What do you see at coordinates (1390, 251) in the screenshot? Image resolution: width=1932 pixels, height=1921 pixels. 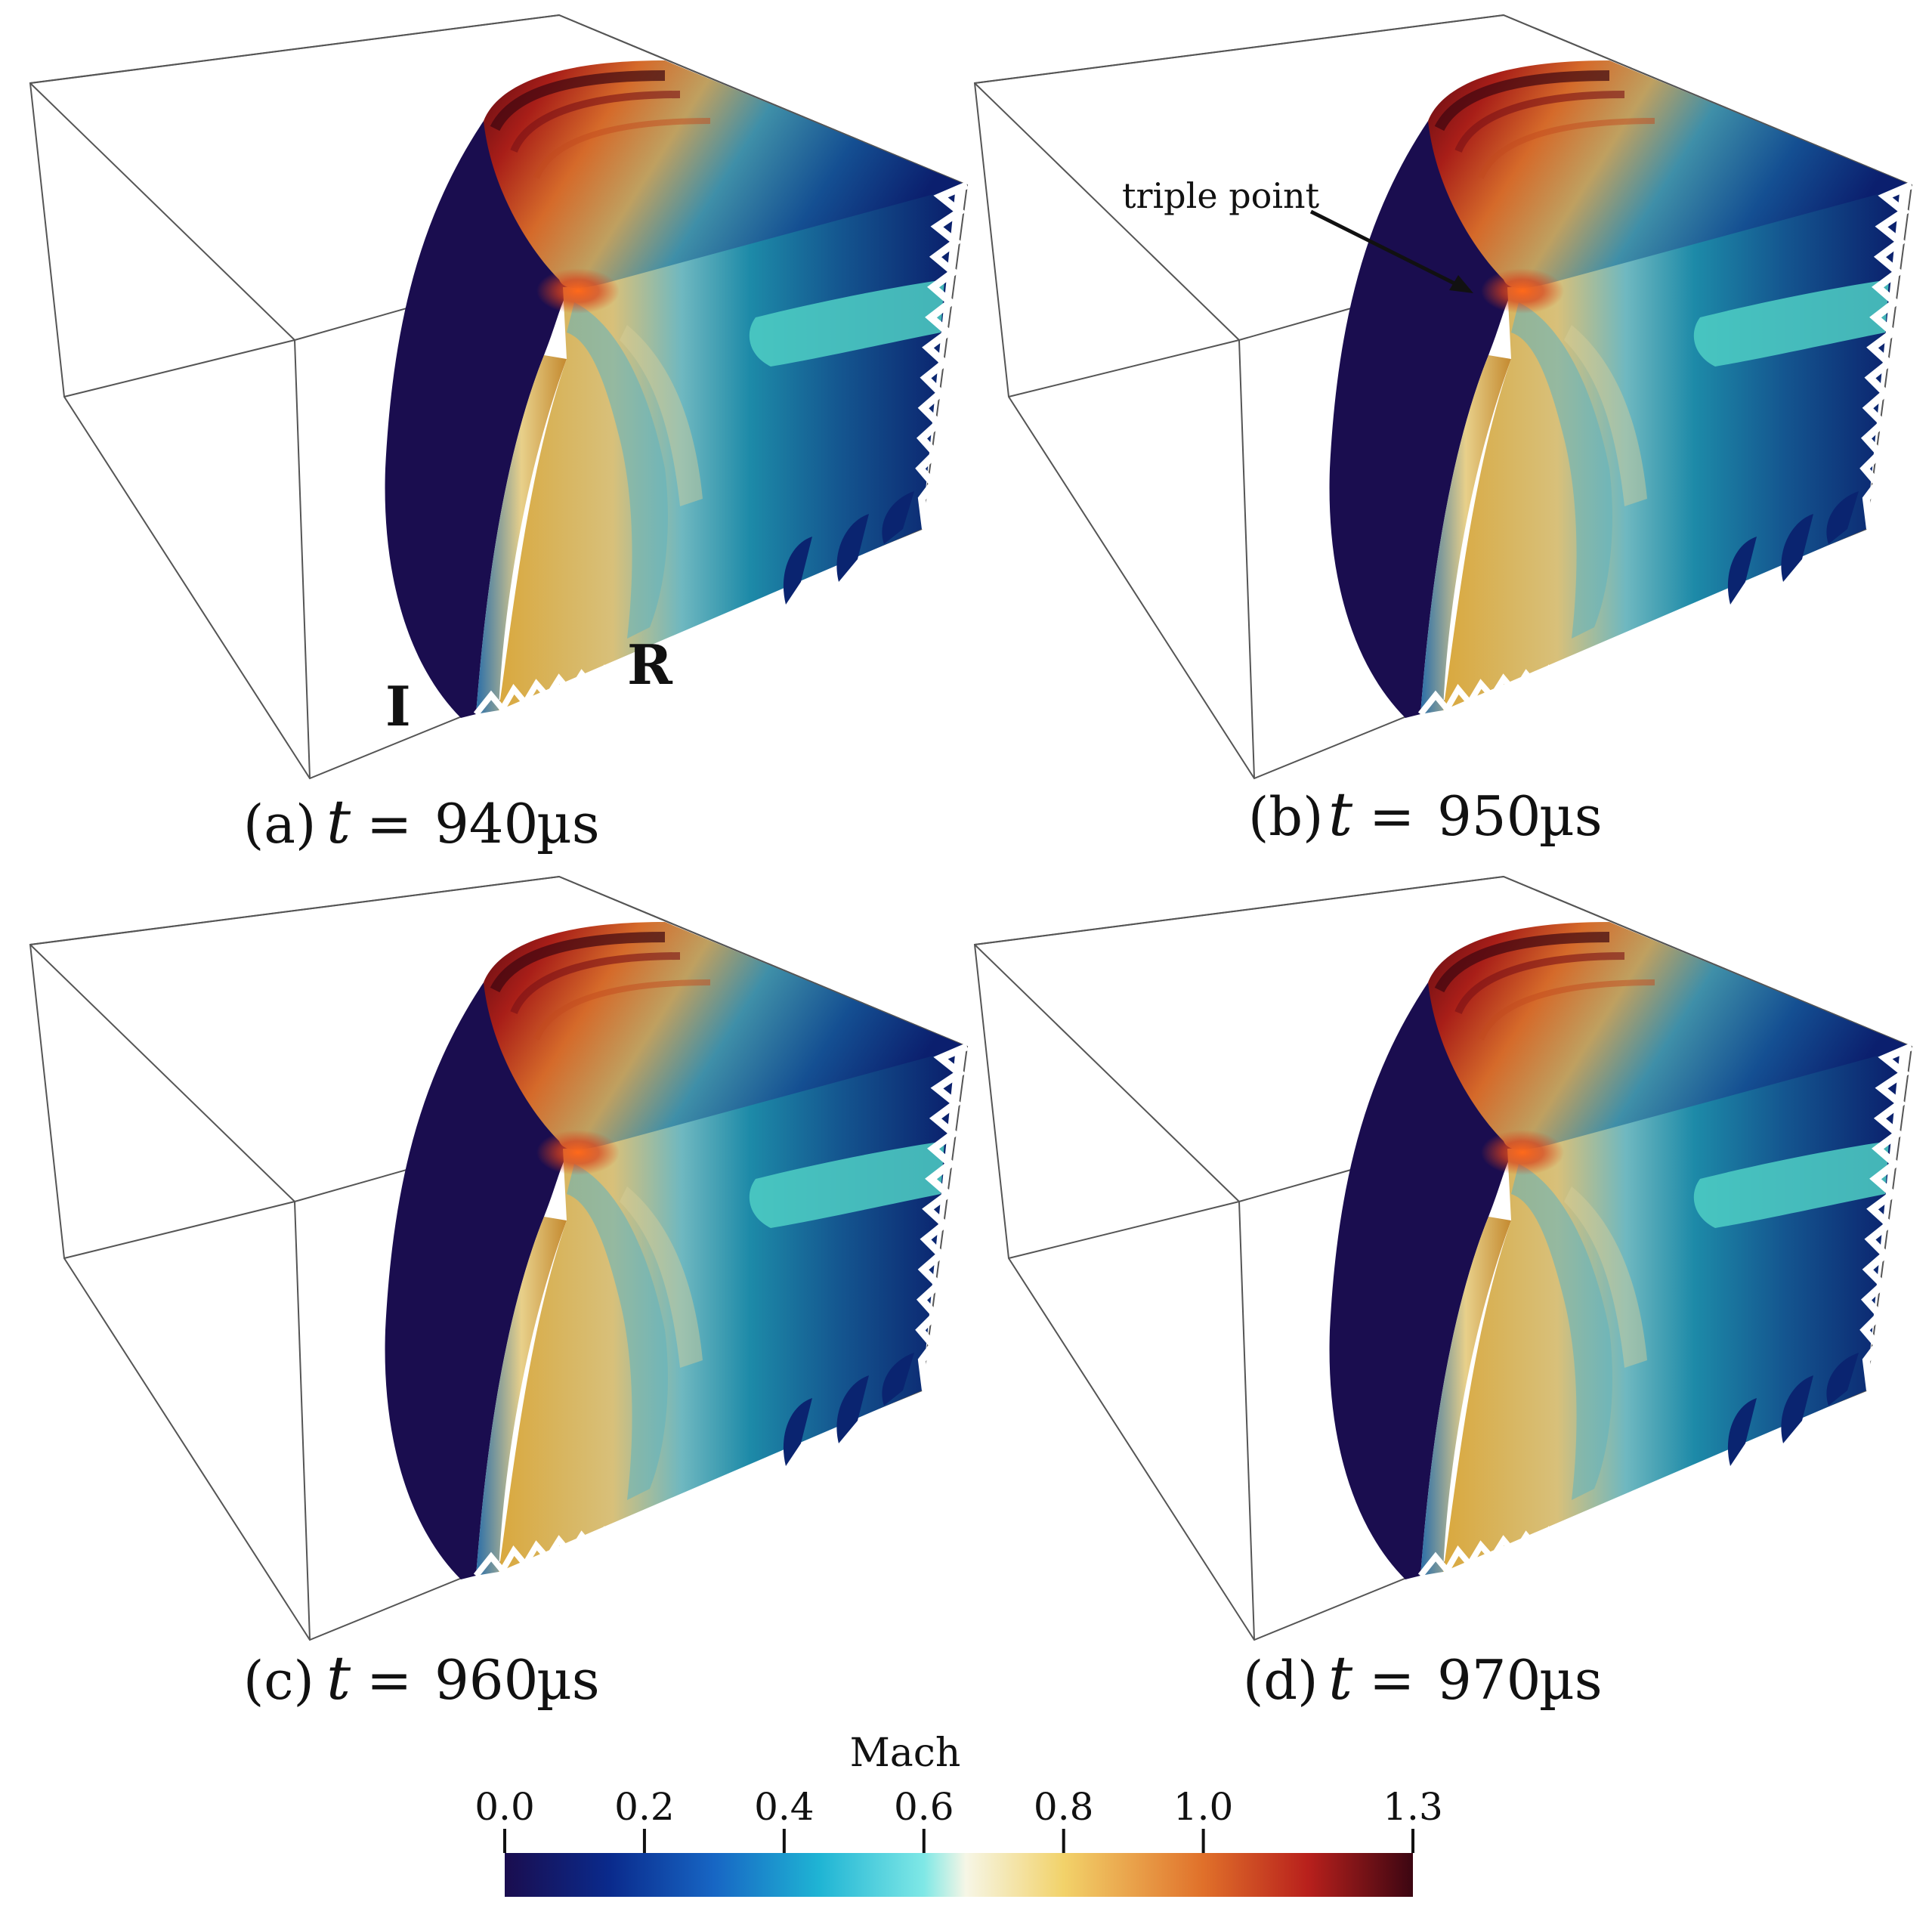 I see `triple-point-arrow` at bounding box center [1390, 251].